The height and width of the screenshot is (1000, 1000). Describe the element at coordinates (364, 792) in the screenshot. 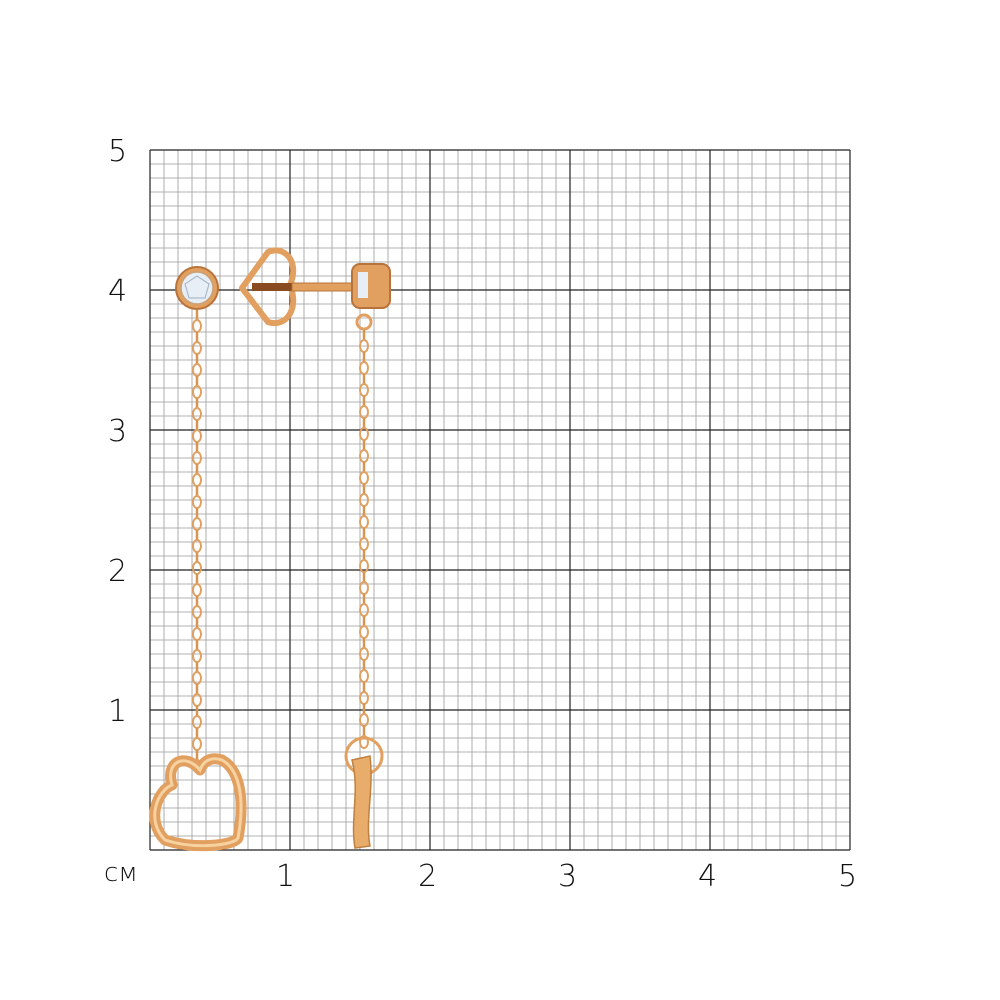

I see `heart-pendant-side` at that location.